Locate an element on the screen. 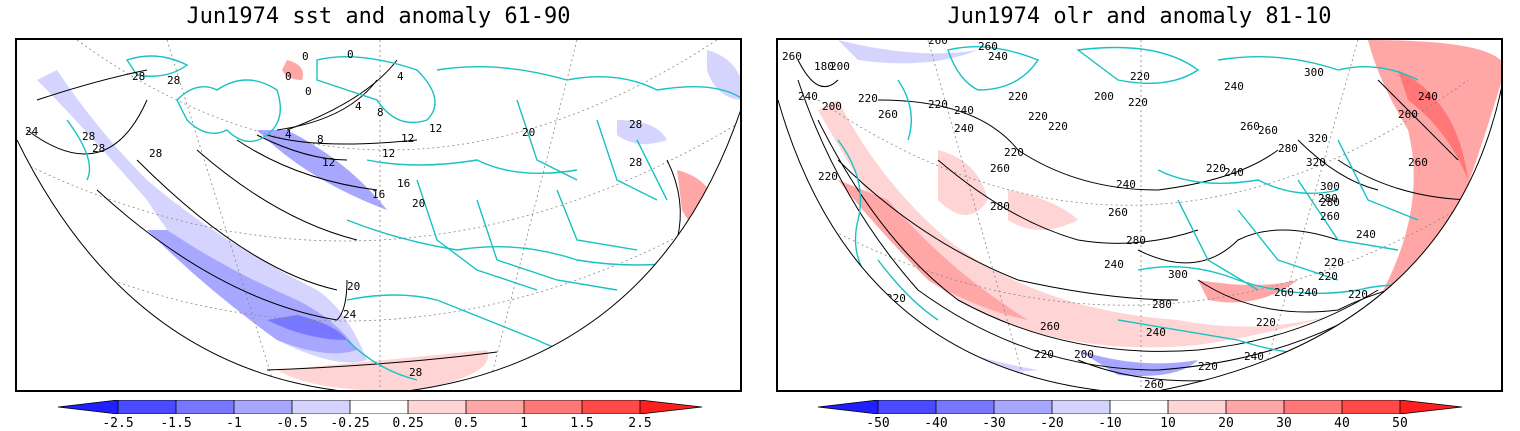 This screenshot has width=1520, height=431. olr-anom-pos-b is located at coordinates (1043, 210).